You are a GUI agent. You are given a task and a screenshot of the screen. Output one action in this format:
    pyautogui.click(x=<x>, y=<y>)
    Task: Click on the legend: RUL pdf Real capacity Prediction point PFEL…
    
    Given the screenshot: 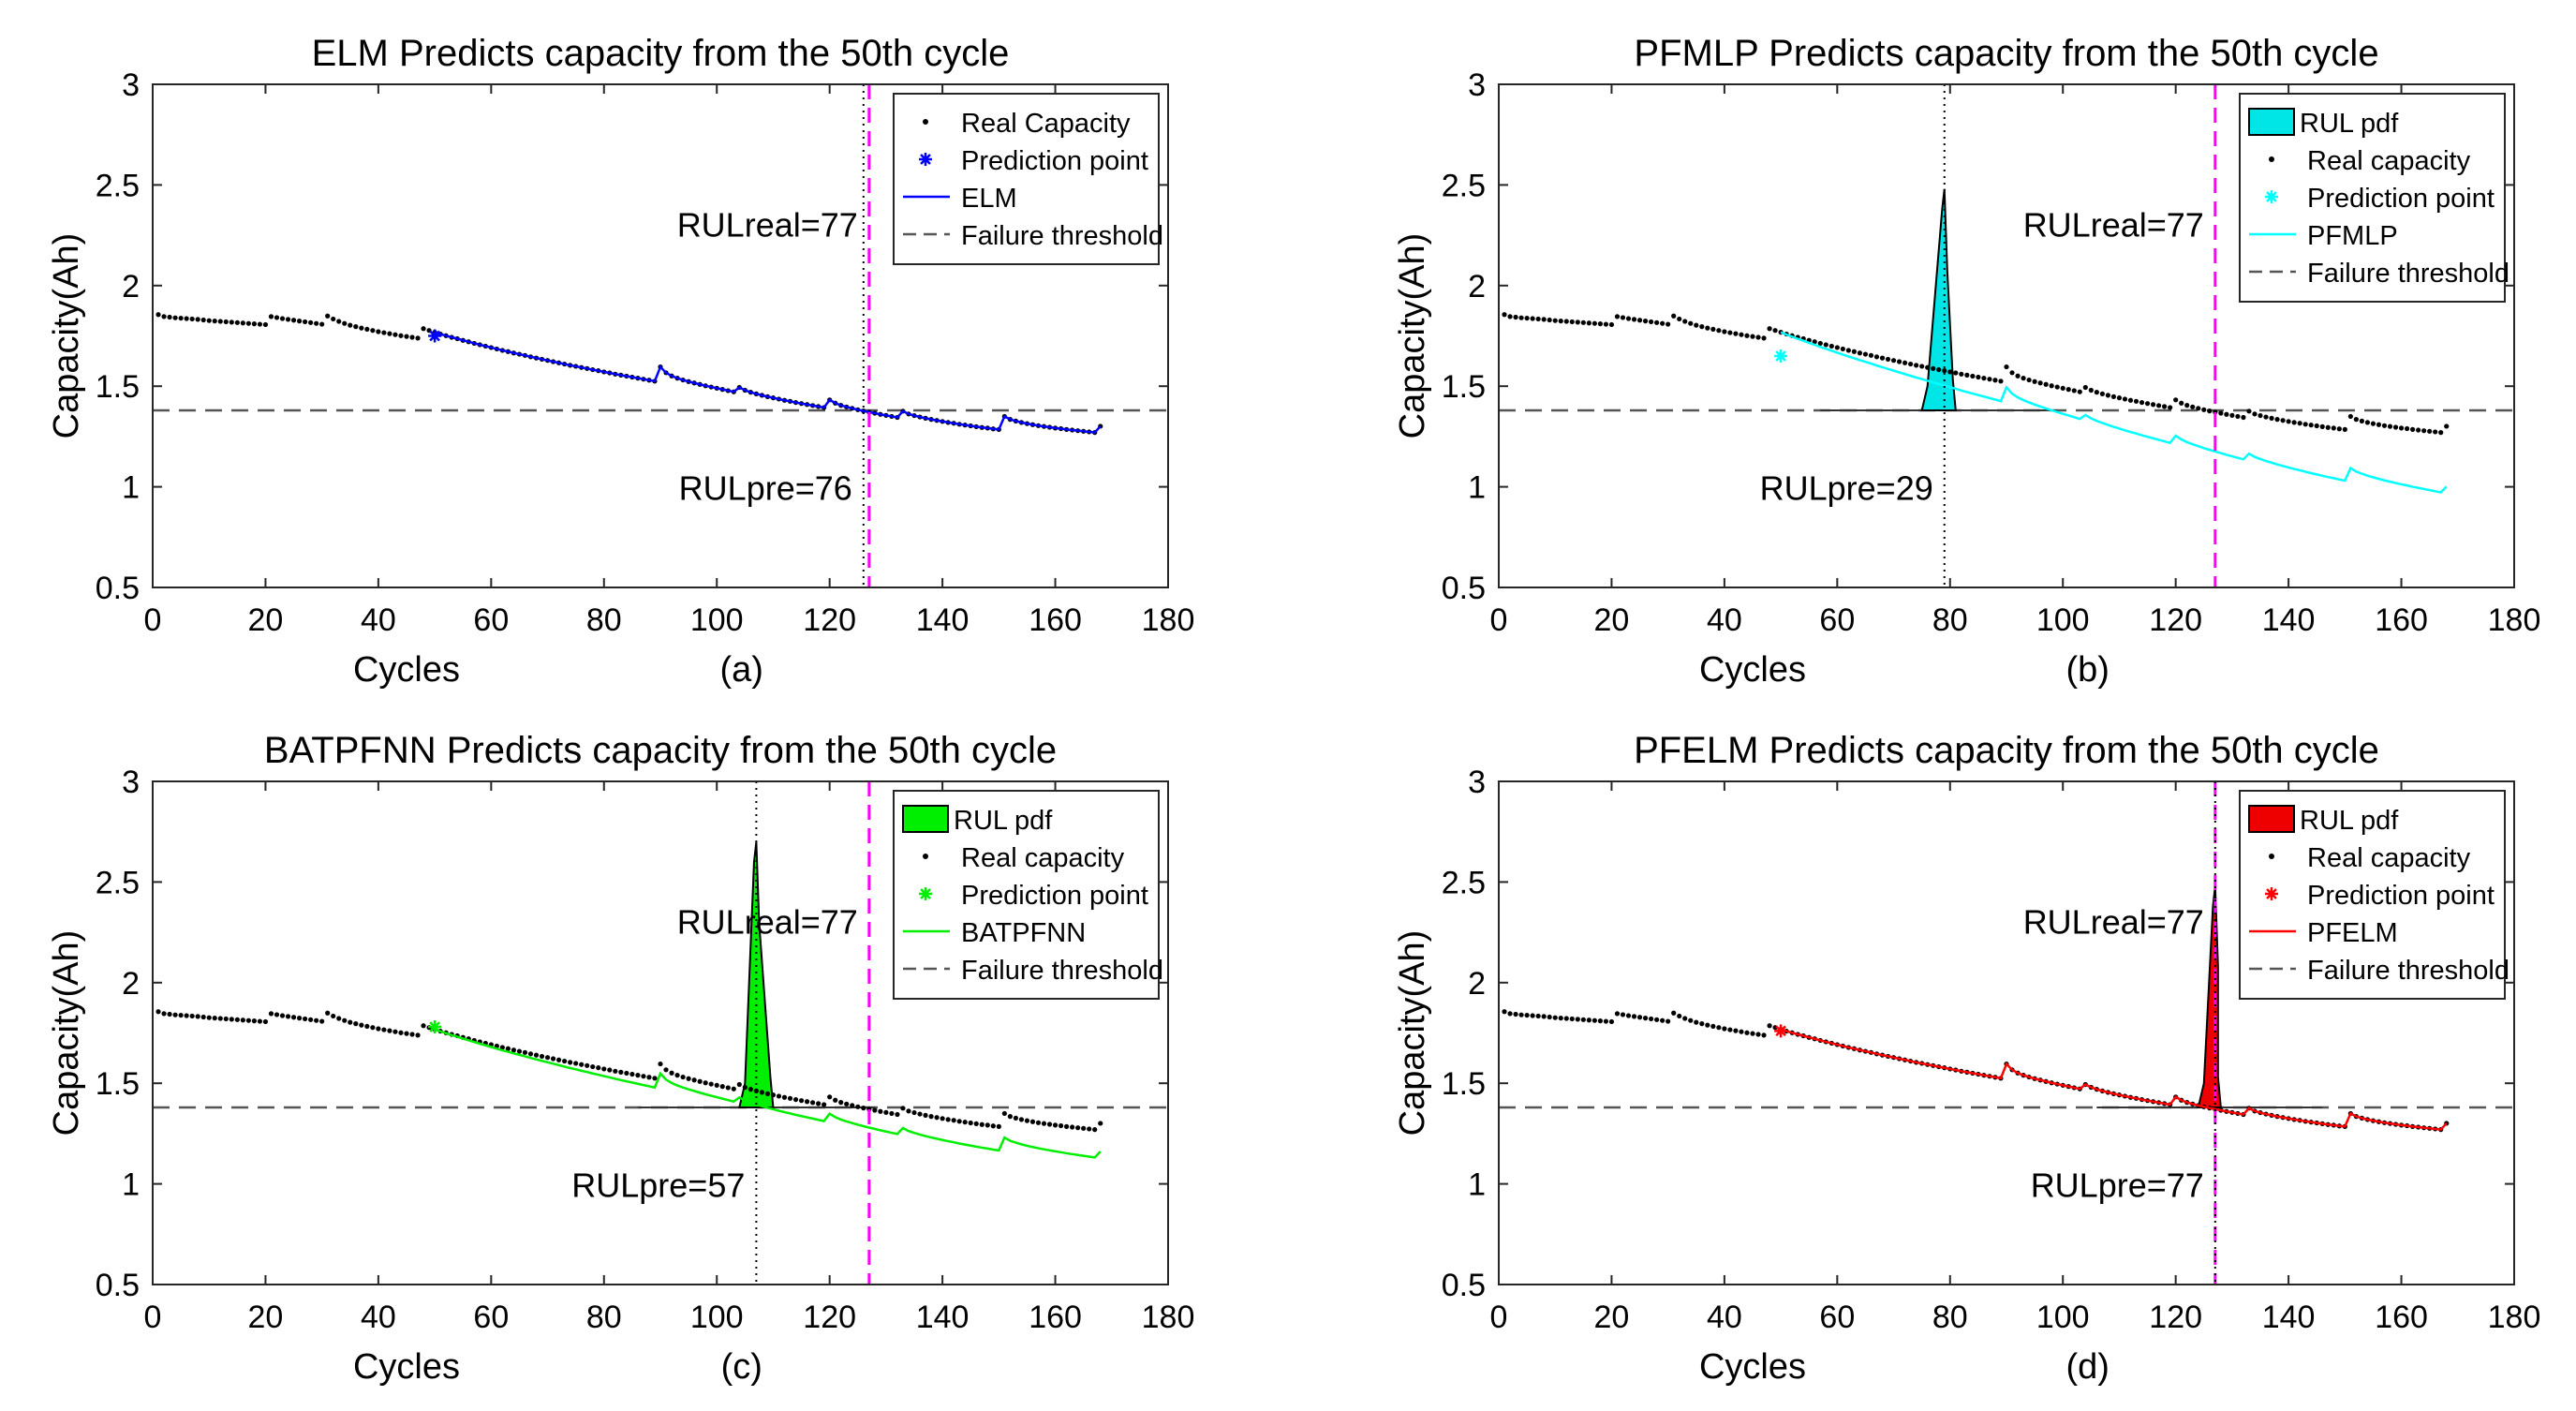 What is the action you would take?
    pyautogui.click(x=2374, y=895)
    